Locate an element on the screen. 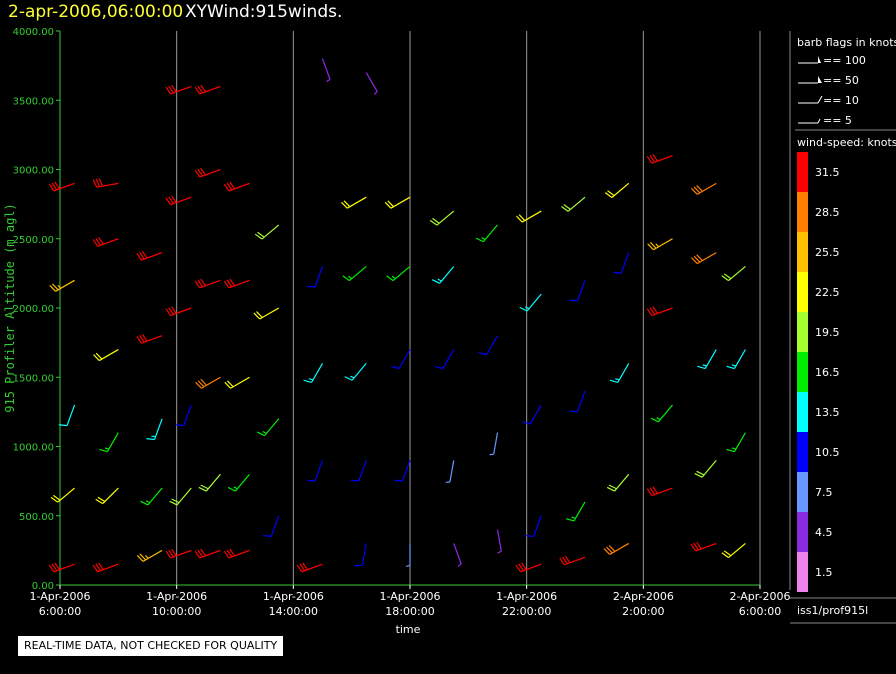  speed-level-label: 31.5 is located at coordinates (827, 172).